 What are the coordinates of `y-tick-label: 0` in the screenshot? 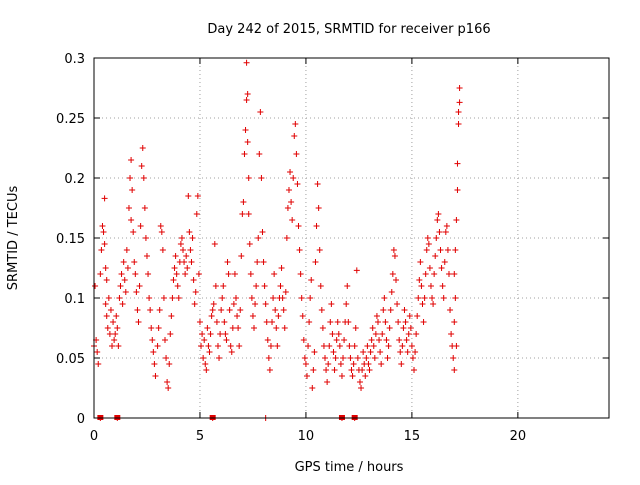 It's located at (81, 419).